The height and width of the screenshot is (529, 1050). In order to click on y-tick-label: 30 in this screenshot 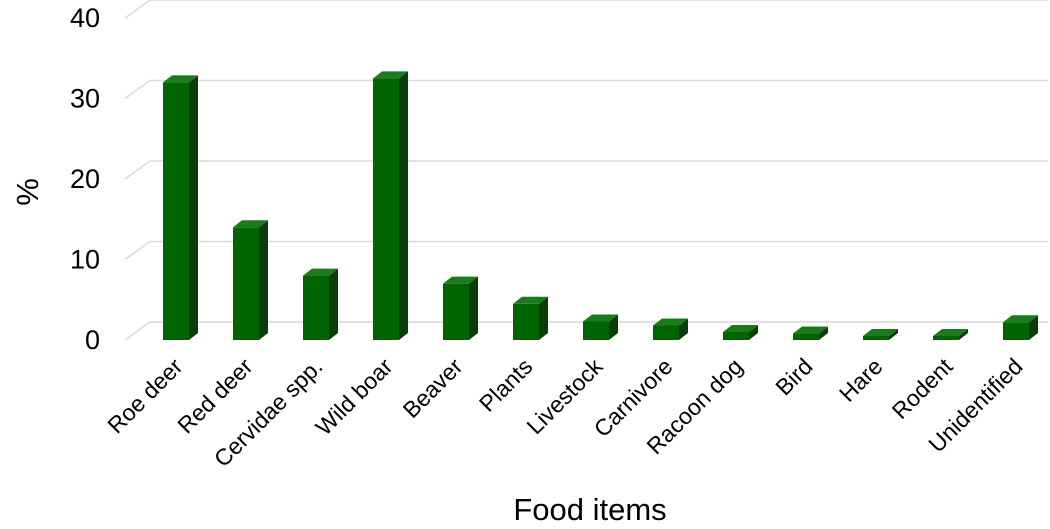, I will do `click(85, 99)`.